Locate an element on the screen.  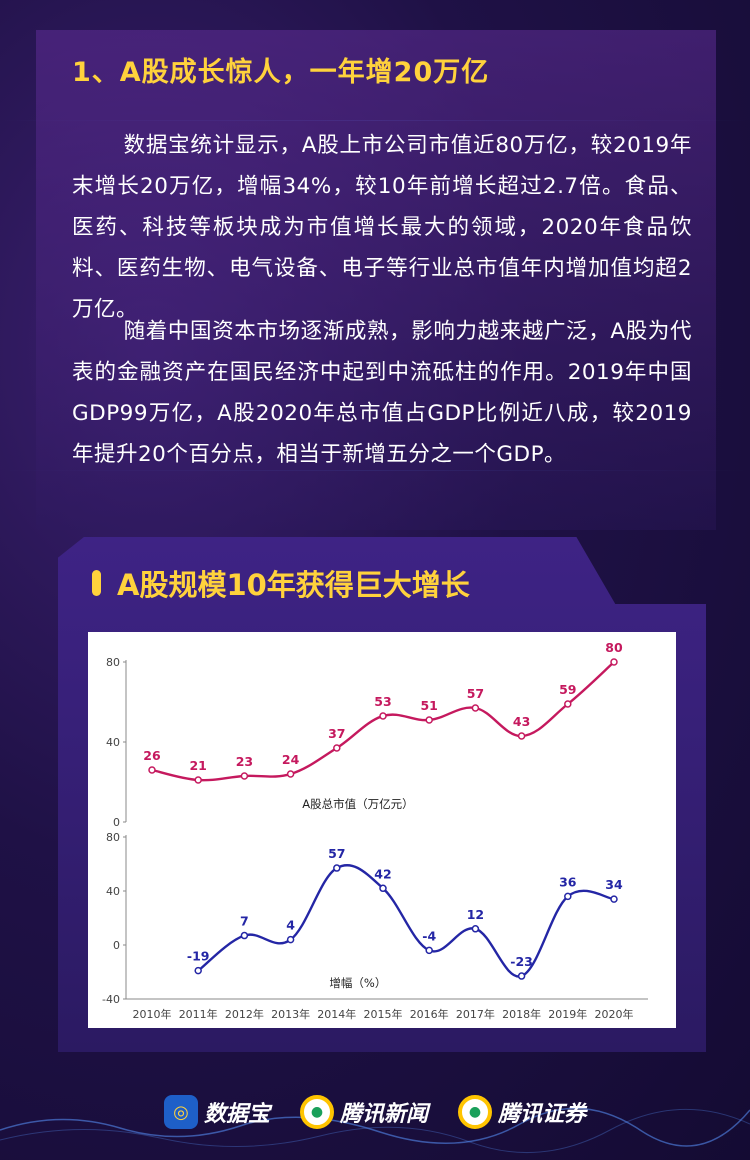
data-label: 80 is located at coordinates (614, 647).